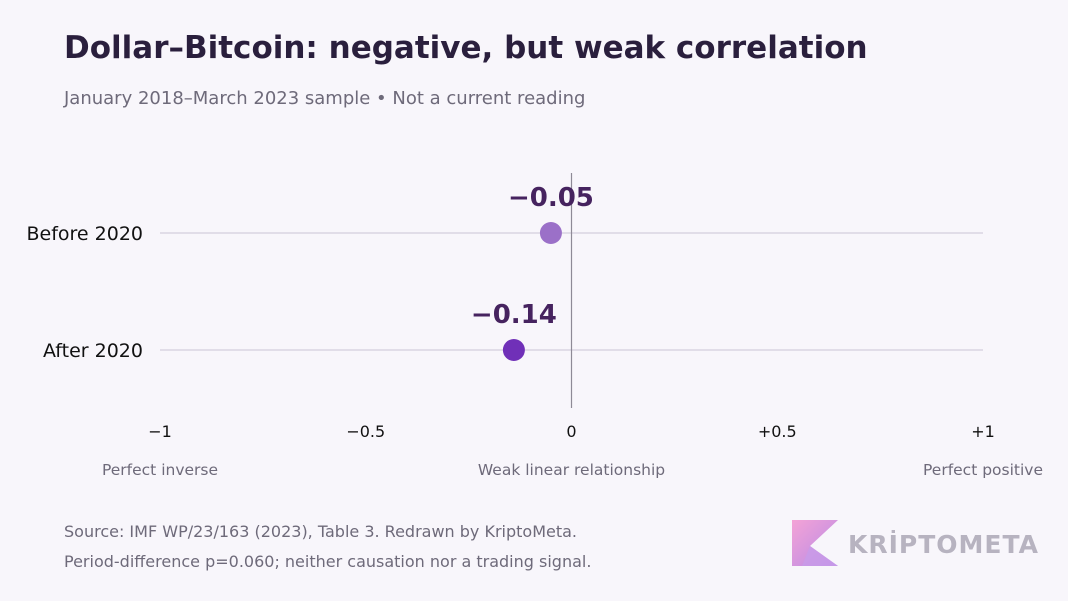 Image resolution: width=1068 pixels, height=601 pixels. Describe the element at coordinates (160, 470) in the screenshot. I see `scale-annotation: Perfect inverse` at that location.